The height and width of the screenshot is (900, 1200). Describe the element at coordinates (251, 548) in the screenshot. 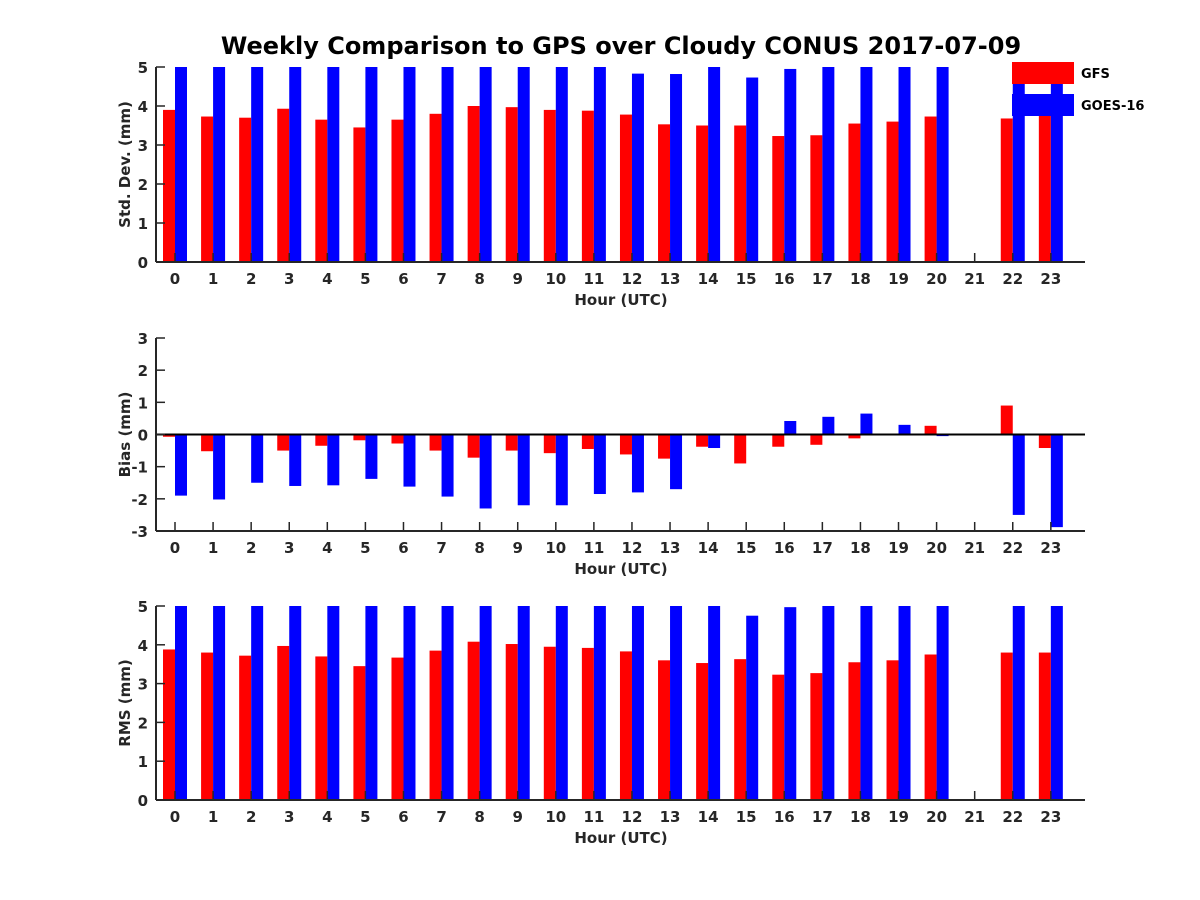

I see `x-tick-label: 2` at that location.